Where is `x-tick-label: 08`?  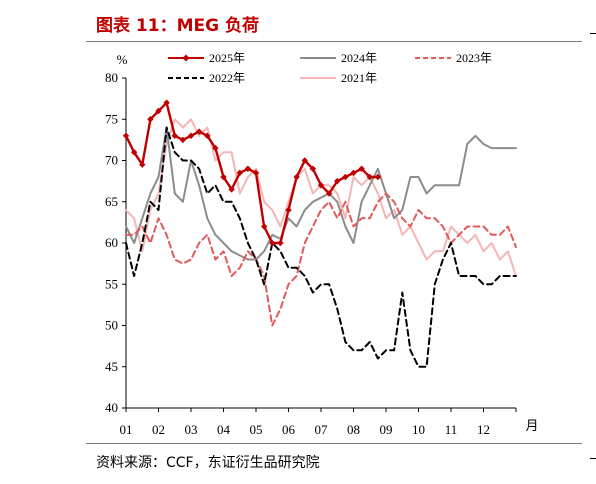
x-tick-label: 08 is located at coordinates (353, 429).